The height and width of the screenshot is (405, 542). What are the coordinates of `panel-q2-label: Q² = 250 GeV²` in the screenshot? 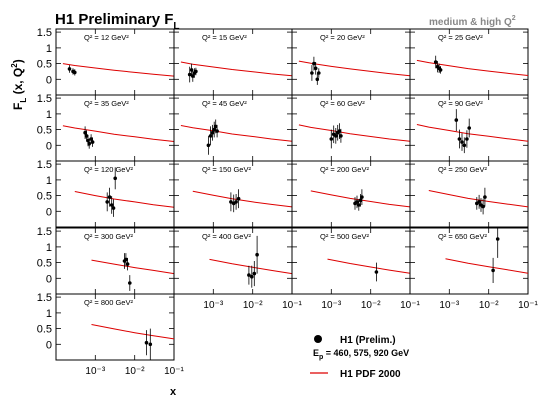 It's located at (462, 169).